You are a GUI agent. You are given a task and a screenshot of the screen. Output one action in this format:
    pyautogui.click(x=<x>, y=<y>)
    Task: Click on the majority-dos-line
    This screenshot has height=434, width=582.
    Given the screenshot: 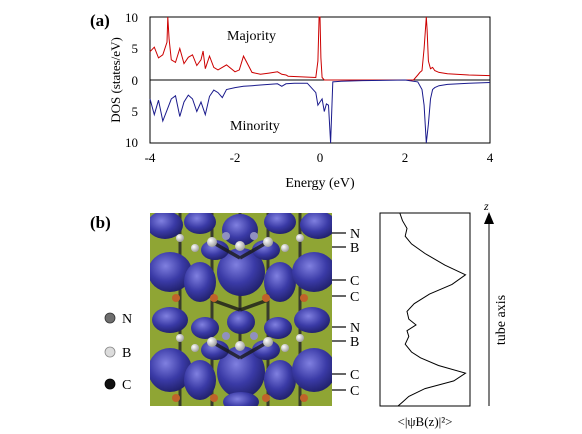 What is the action you would take?
    pyautogui.click(x=320, y=48)
    